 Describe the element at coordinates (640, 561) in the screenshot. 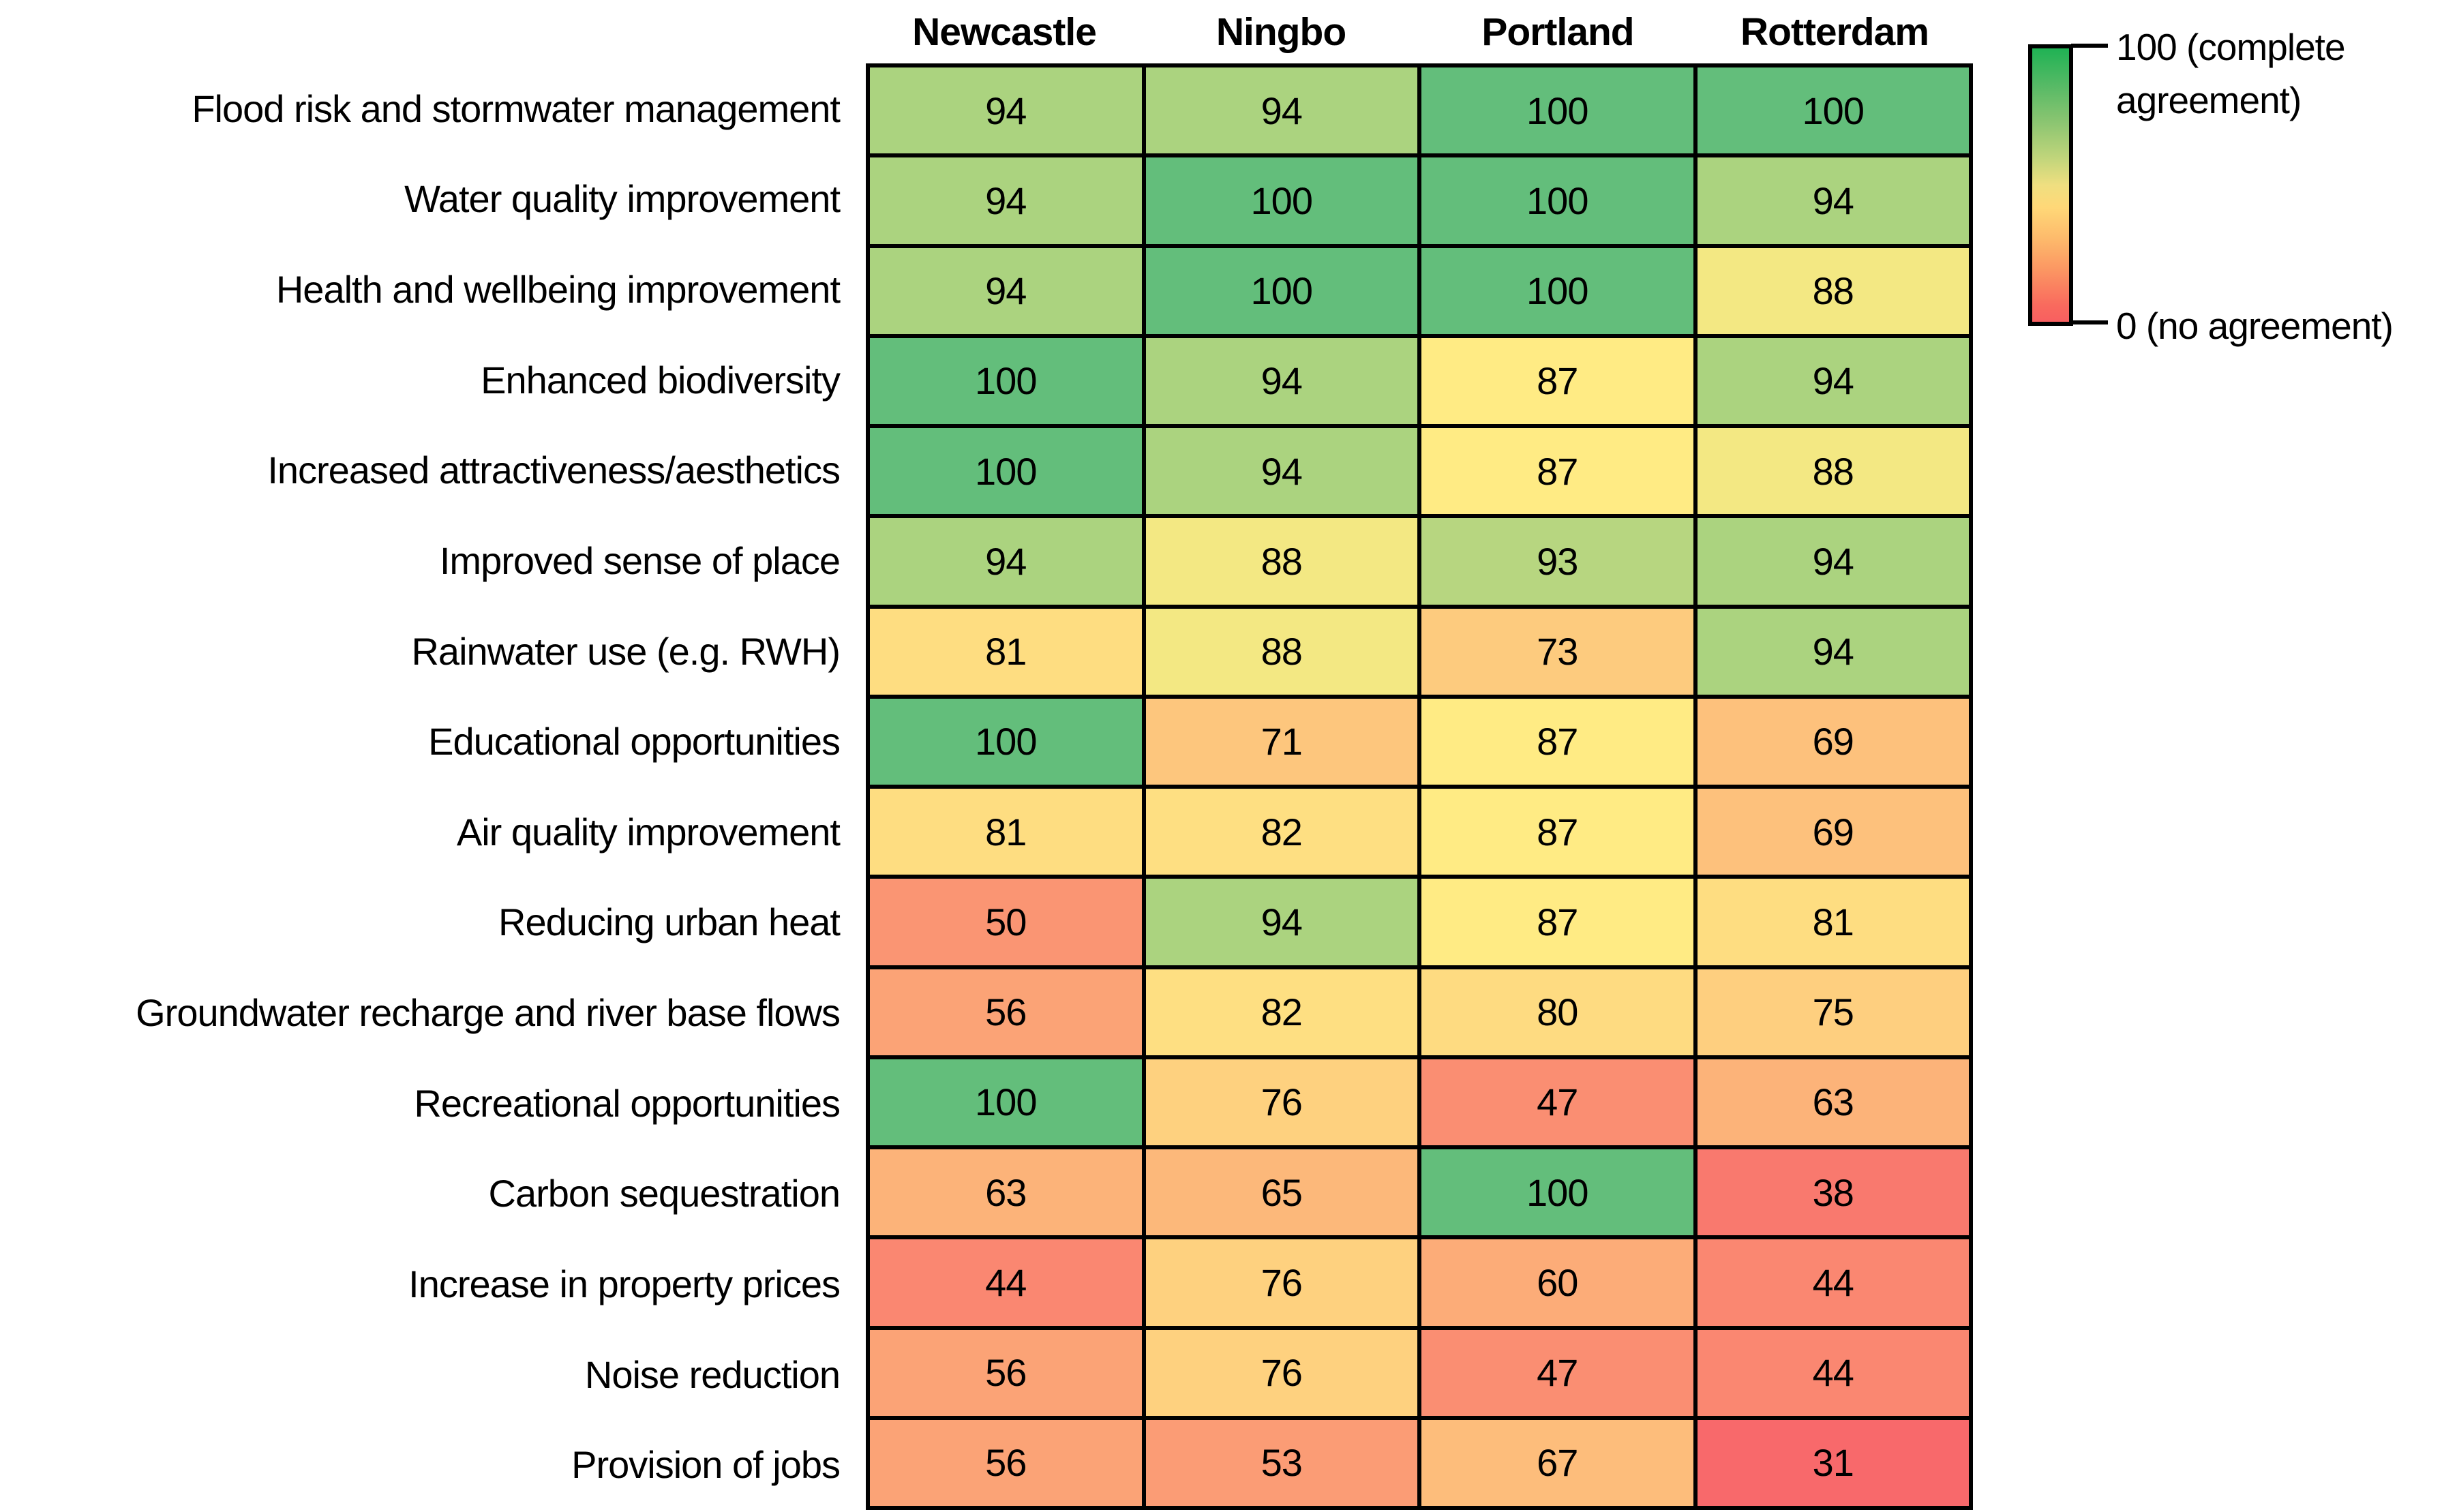

I see `row-label: Improved sense of place` at that location.